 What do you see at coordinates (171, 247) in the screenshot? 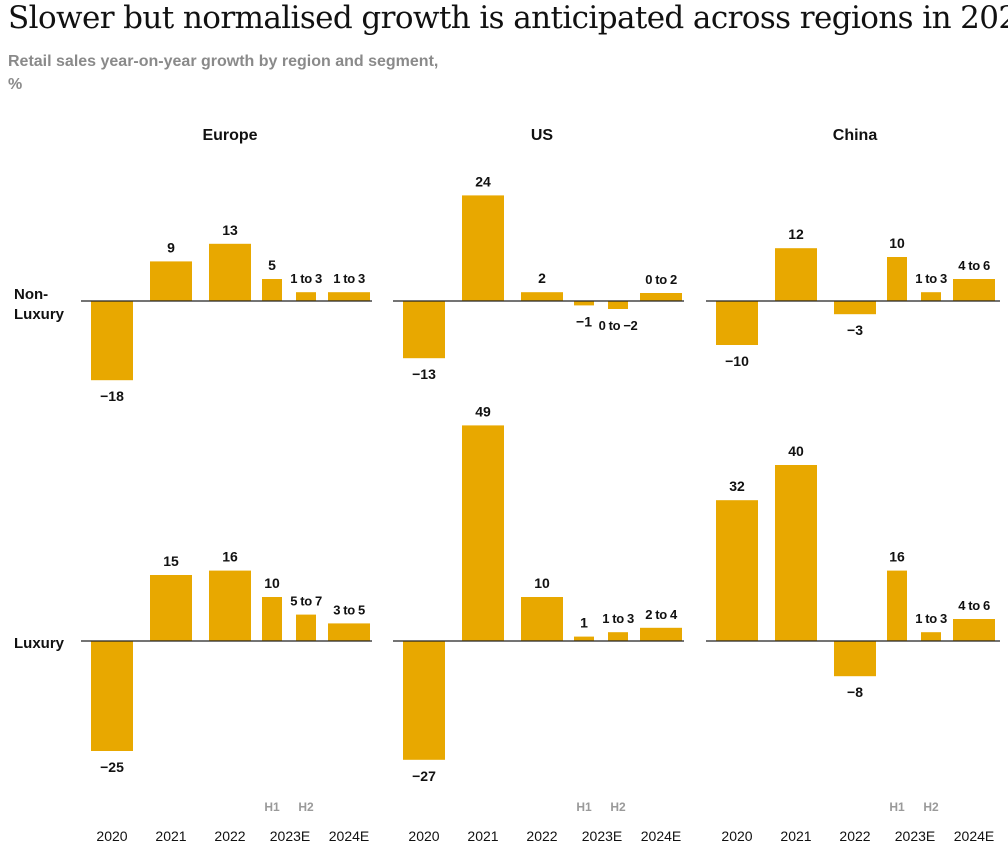
I see `data-label: 9` at bounding box center [171, 247].